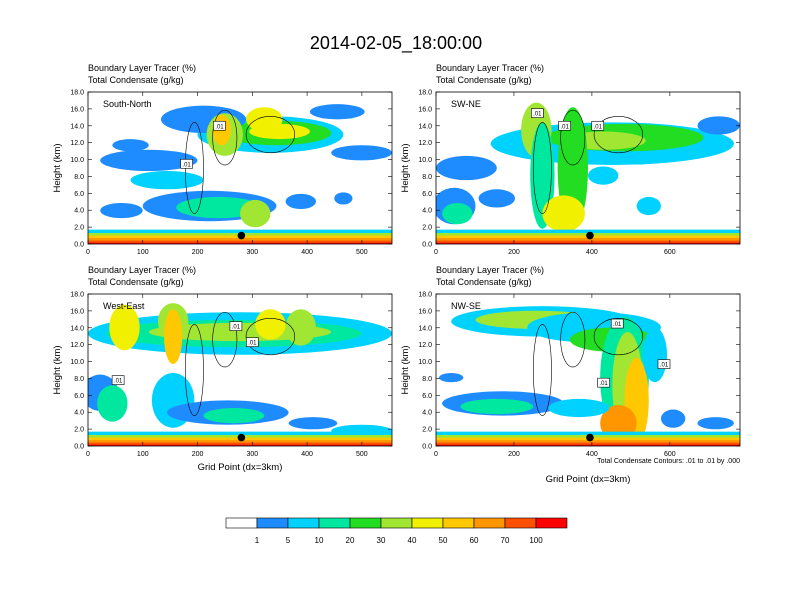 The height and width of the screenshot is (612, 792). What do you see at coordinates (288, 540) in the screenshot?
I see `colorbar-label: 5` at bounding box center [288, 540].